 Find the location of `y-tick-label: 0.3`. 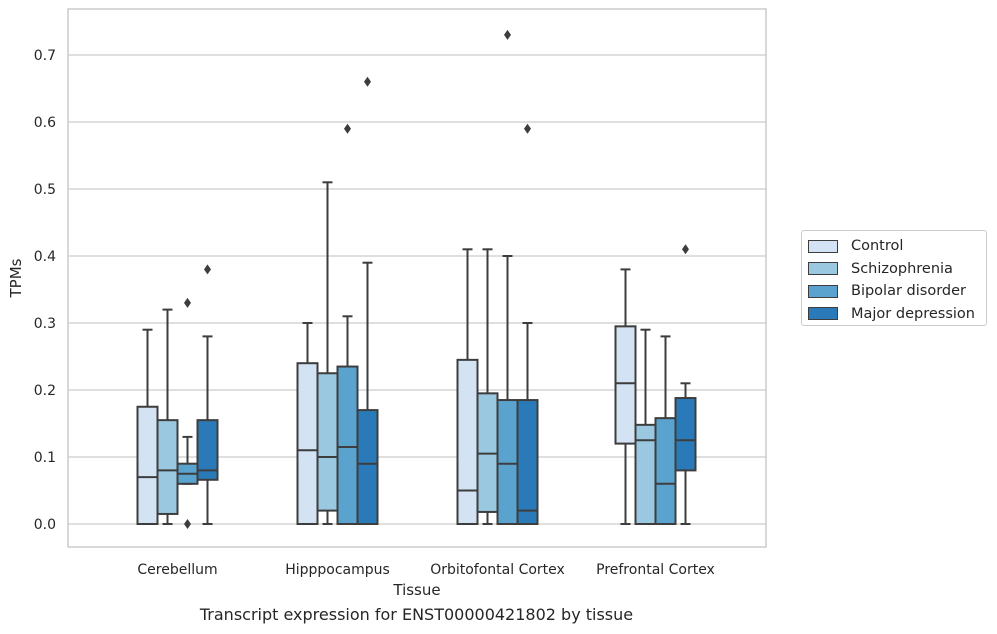

y-tick-label: 0.3 is located at coordinates (45, 324).